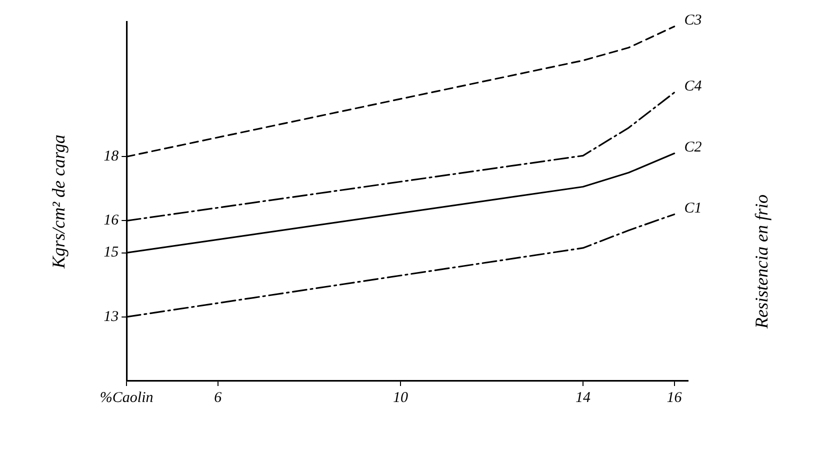 This screenshot has width=818, height=450. What do you see at coordinates (218, 398) in the screenshot?
I see `x-tick-label: 6` at bounding box center [218, 398].